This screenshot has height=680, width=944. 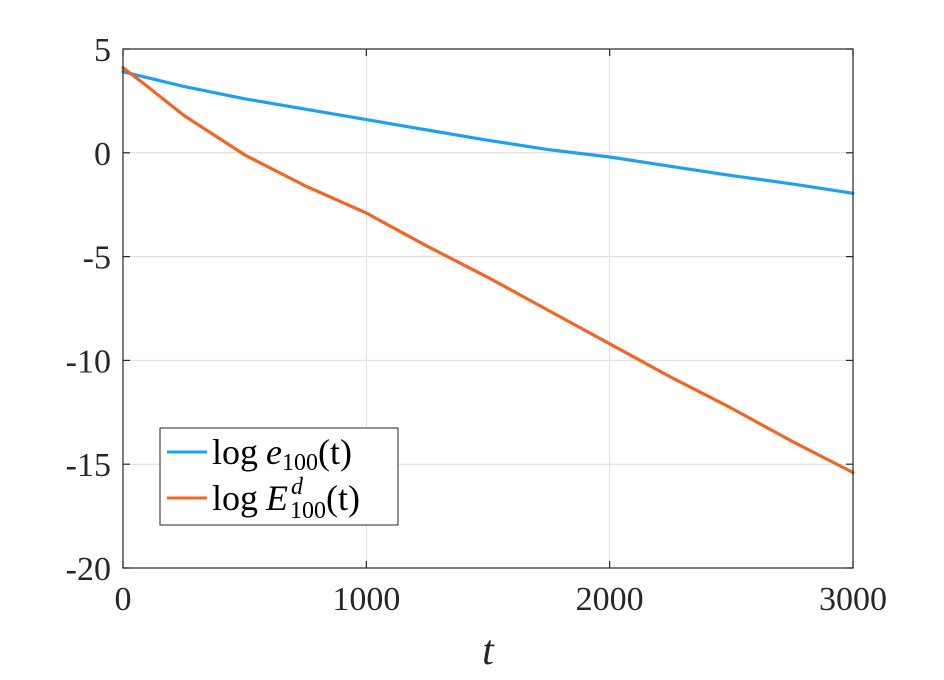 I want to click on legend-box, so click(x=279, y=476).